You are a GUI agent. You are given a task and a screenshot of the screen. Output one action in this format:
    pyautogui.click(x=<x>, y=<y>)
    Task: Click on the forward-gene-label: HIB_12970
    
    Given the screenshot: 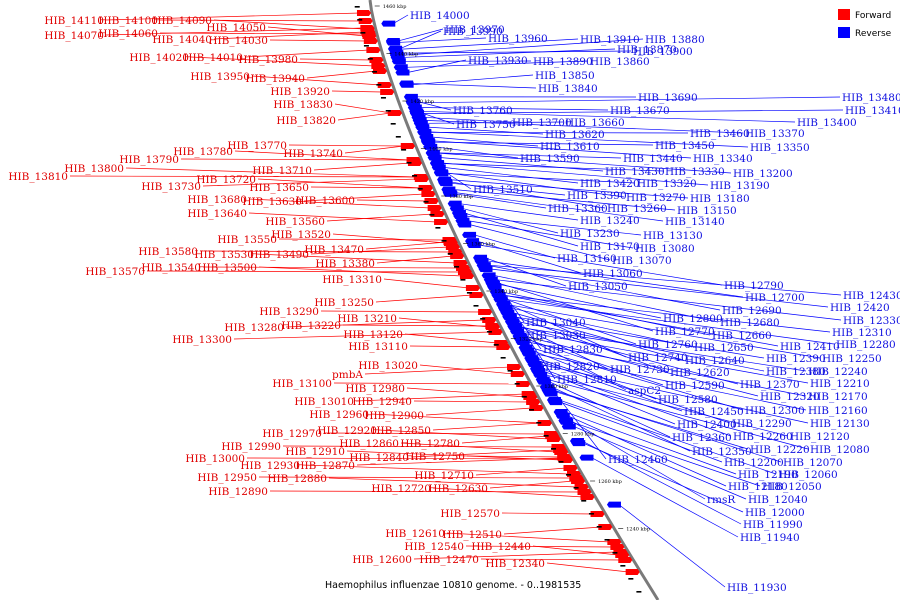 What is the action you would take?
    pyautogui.click(x=292, y=434)
    